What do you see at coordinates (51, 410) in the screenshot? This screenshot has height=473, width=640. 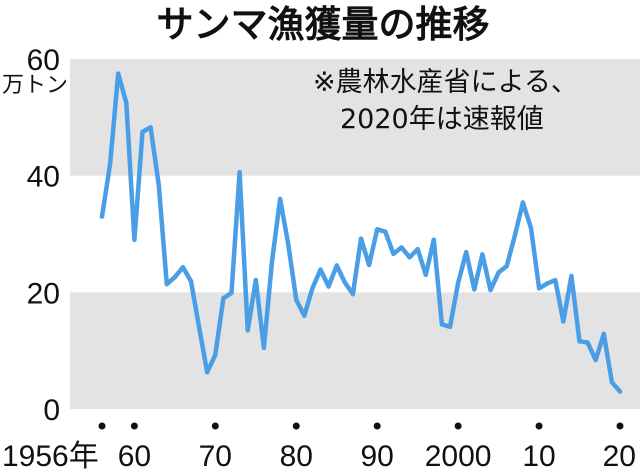 I see `y-tick-label: 0` at bounding box center [51, 410].